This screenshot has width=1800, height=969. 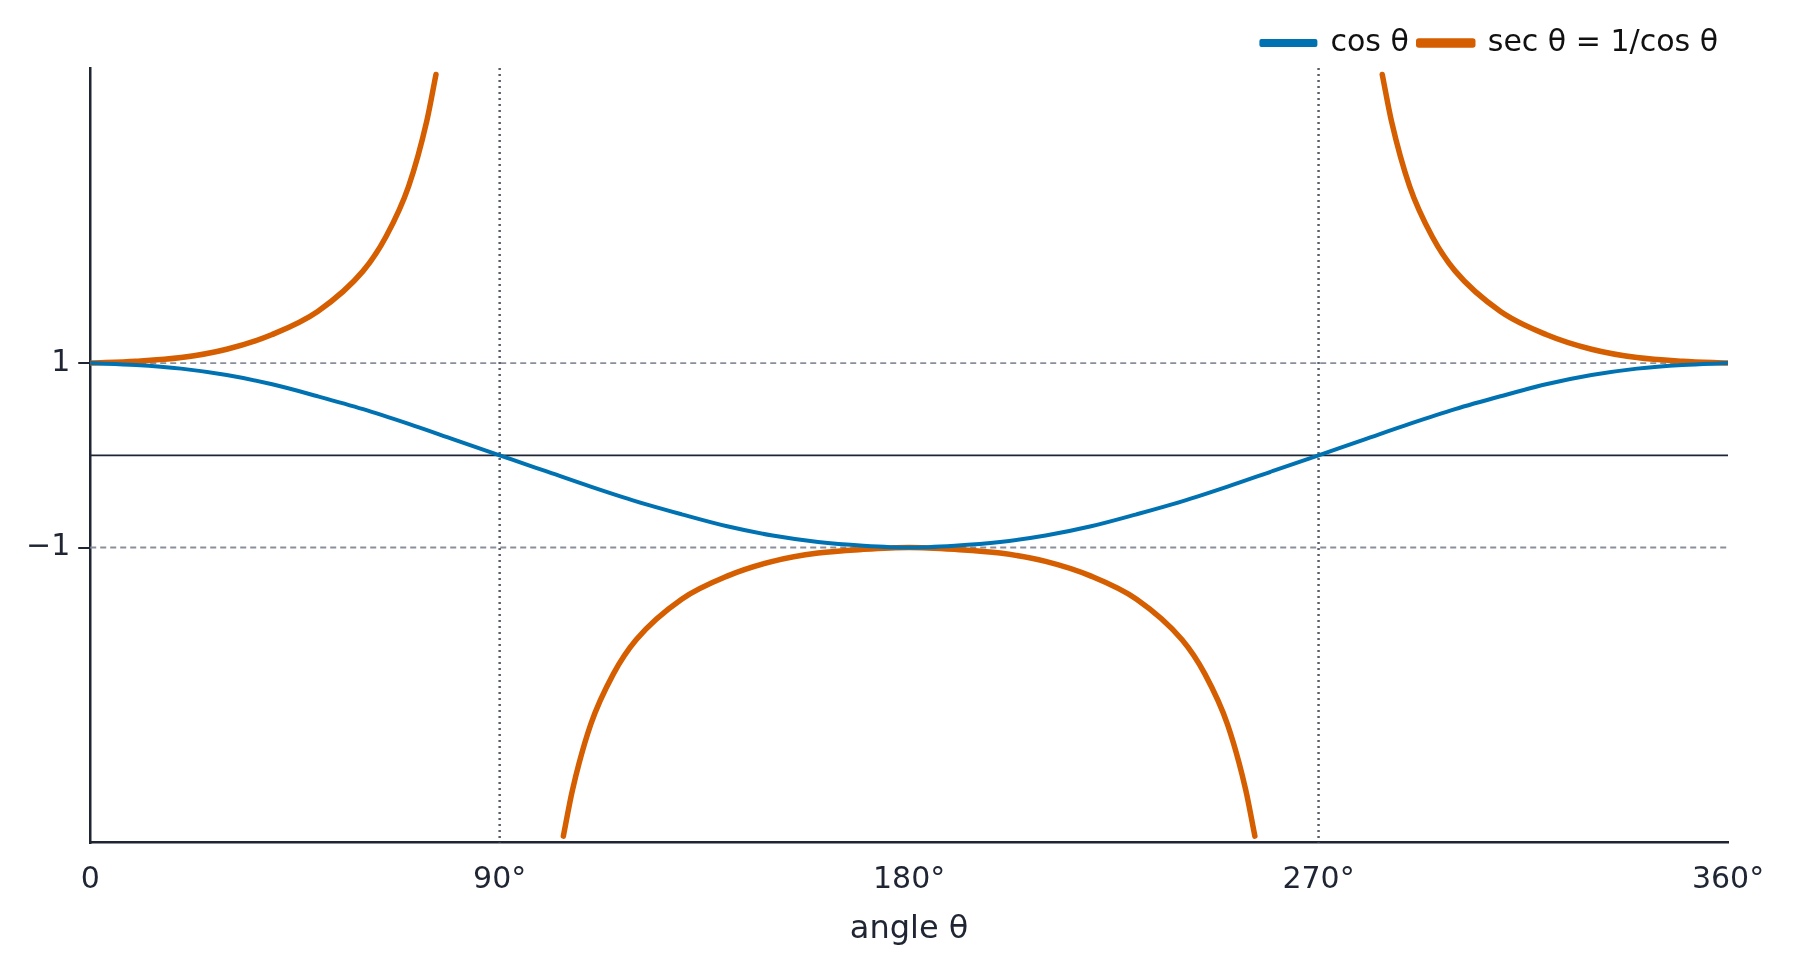 What do you see at coordinates (909, 878) in the screenshot?
I see `x-tick-label: 180°` at bounding box center [909, 878].